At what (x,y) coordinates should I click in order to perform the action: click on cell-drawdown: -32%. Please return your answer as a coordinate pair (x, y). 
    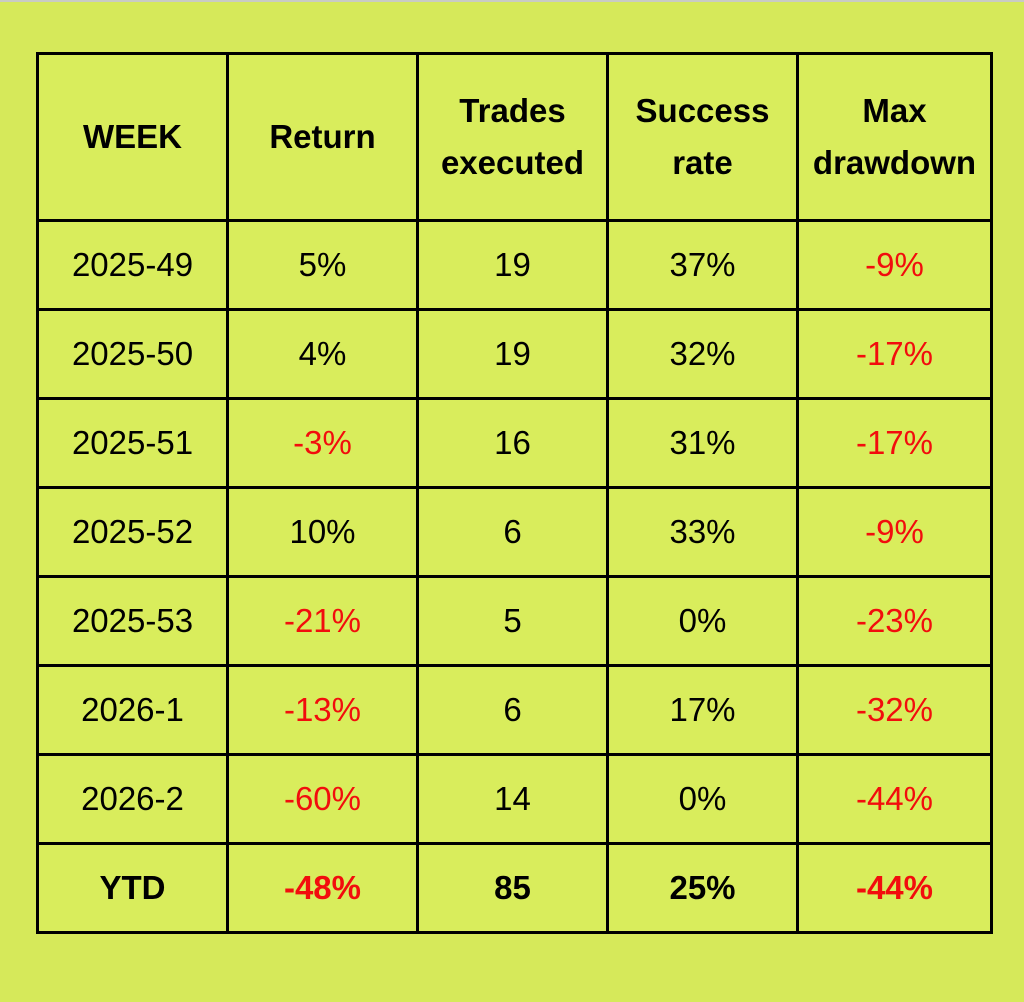
    Looking at the image, I should click on (894, 710).